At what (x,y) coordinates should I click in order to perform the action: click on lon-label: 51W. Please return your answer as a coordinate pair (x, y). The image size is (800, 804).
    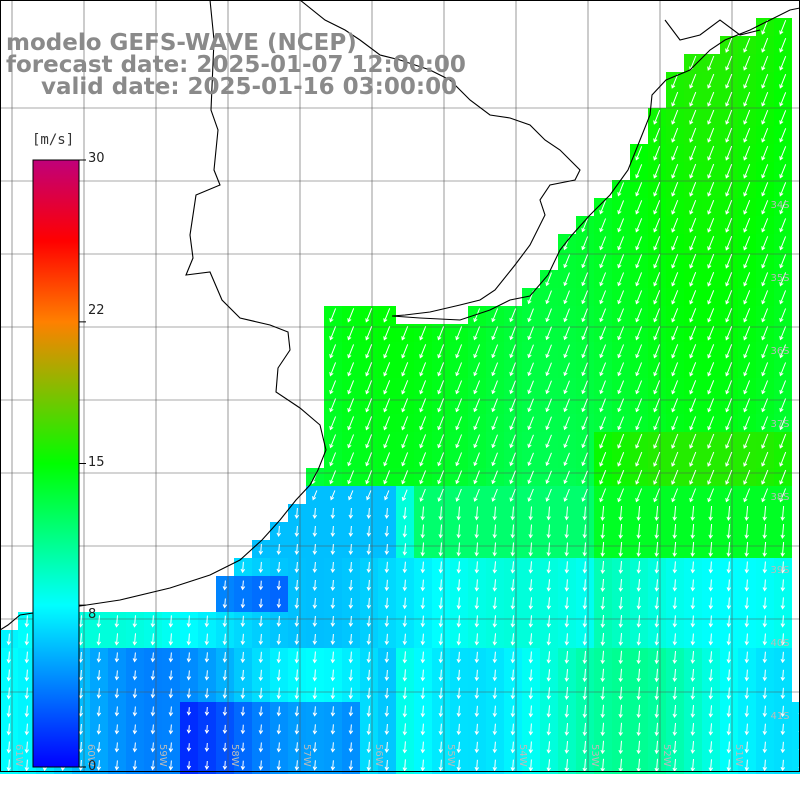
    Looking at the image, I should click on (738, 755).